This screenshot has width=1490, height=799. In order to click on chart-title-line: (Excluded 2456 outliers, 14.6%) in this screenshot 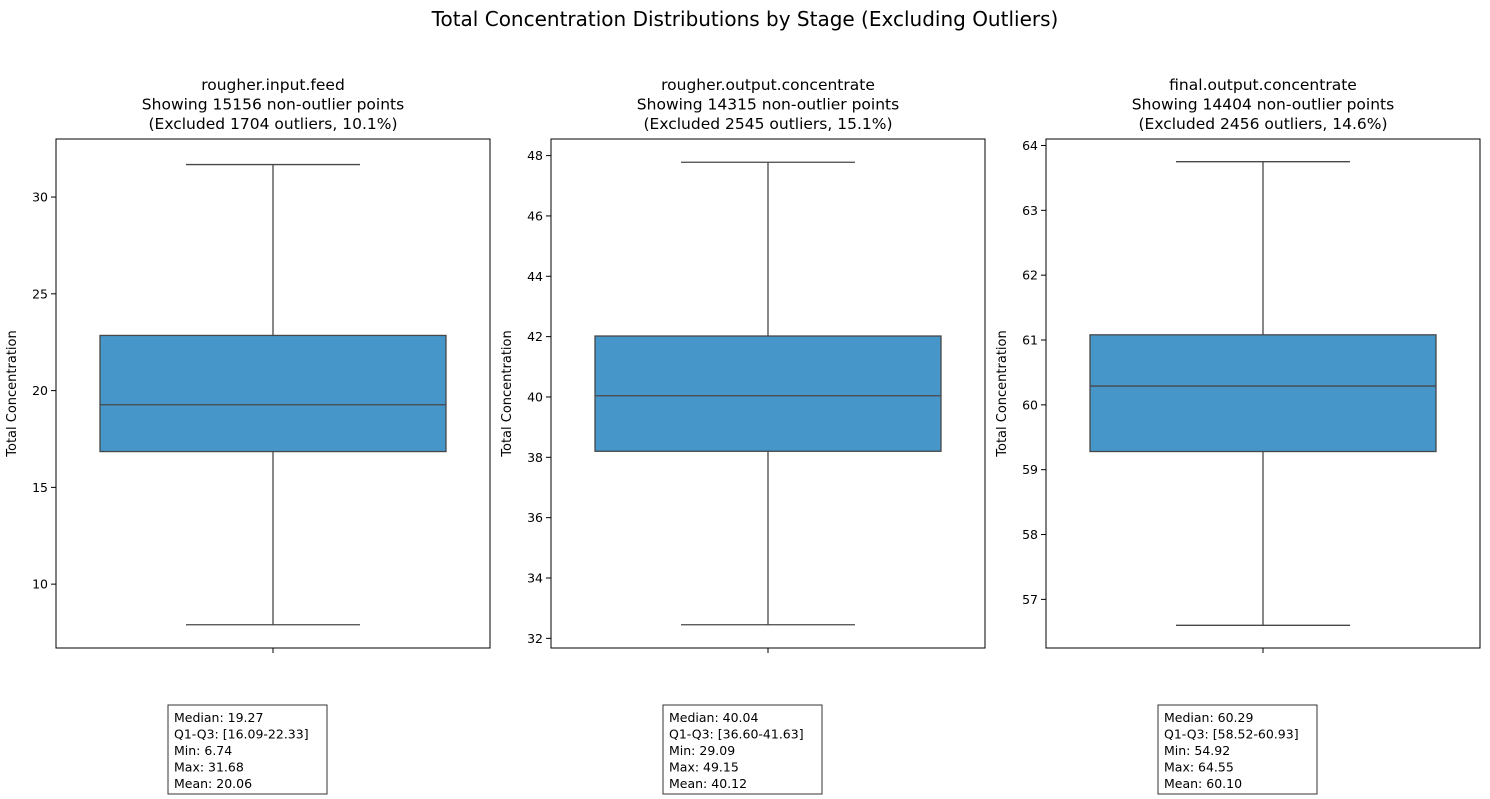, I will do `click(1262, 124)`.